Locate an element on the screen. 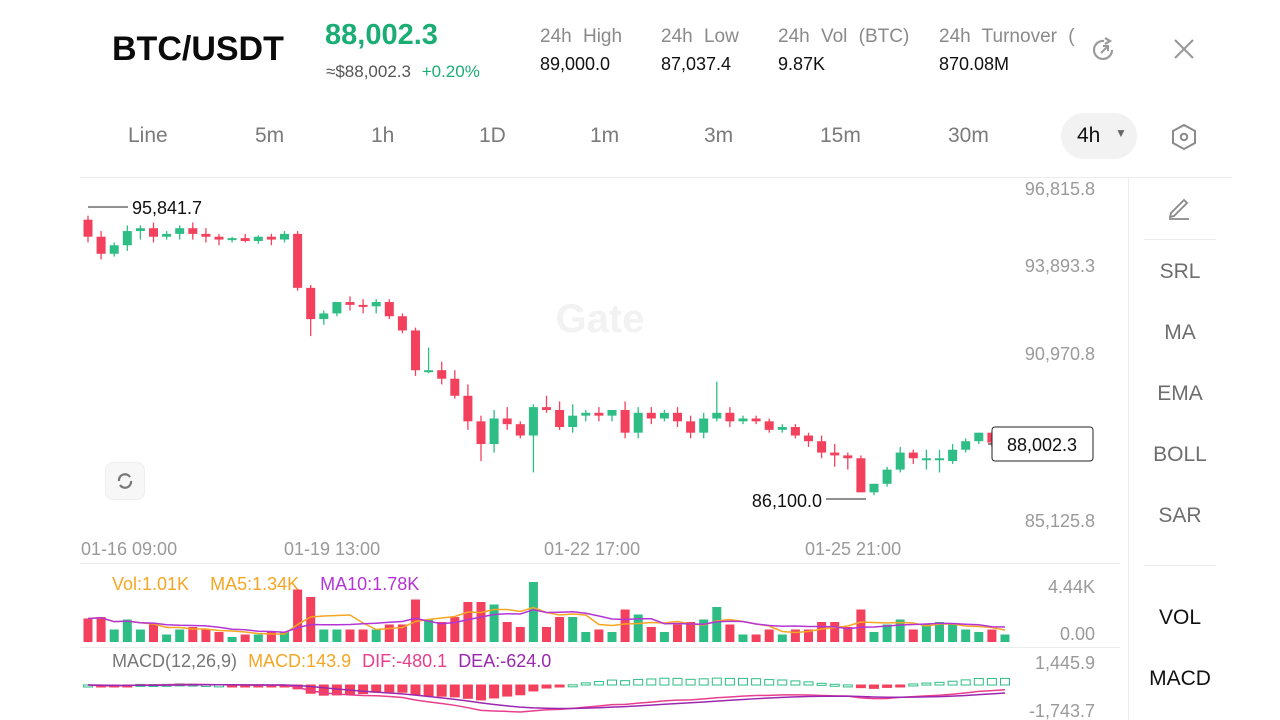 Image resolution: width=1280 pixels, height=720 pixels. side-panel-divider is located at coordinates (1128, 449).